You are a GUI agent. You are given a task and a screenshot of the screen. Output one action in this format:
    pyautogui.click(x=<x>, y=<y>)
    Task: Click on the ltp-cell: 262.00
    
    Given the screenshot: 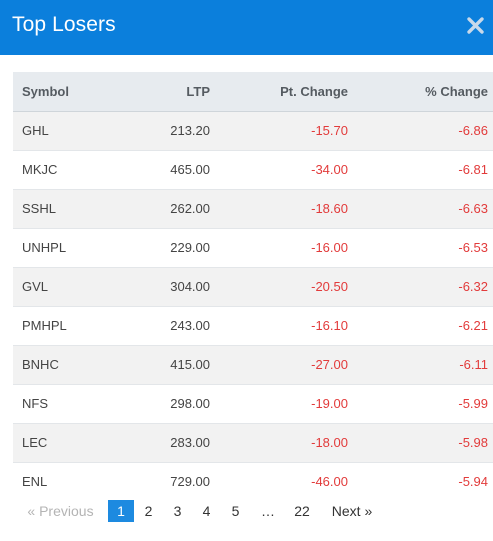 What is the action you would take?
    pyautogui.click(x=190, y=208)
    